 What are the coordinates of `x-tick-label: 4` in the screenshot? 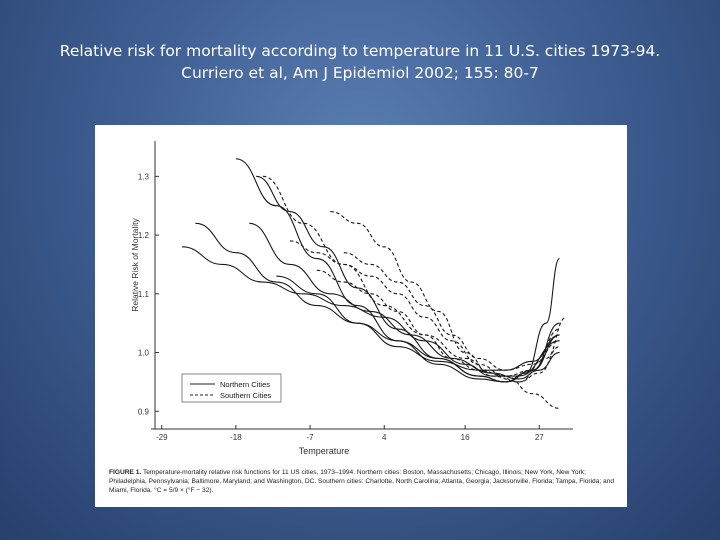 It's located at (384, 437).